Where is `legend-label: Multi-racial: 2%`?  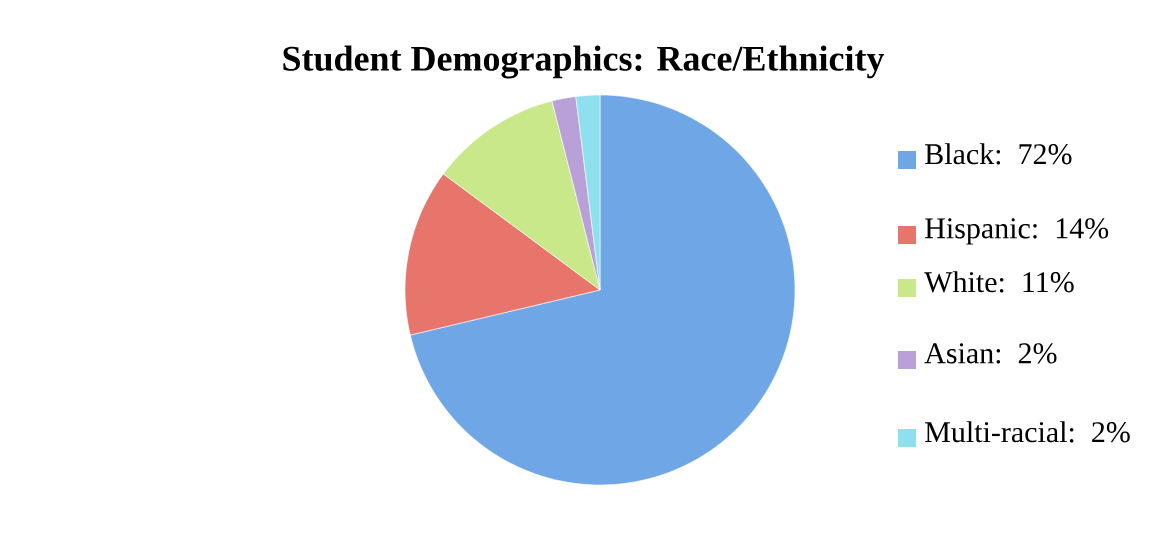
legend-label: Multi-racial: 2% is located at coordinates (1027, 432).